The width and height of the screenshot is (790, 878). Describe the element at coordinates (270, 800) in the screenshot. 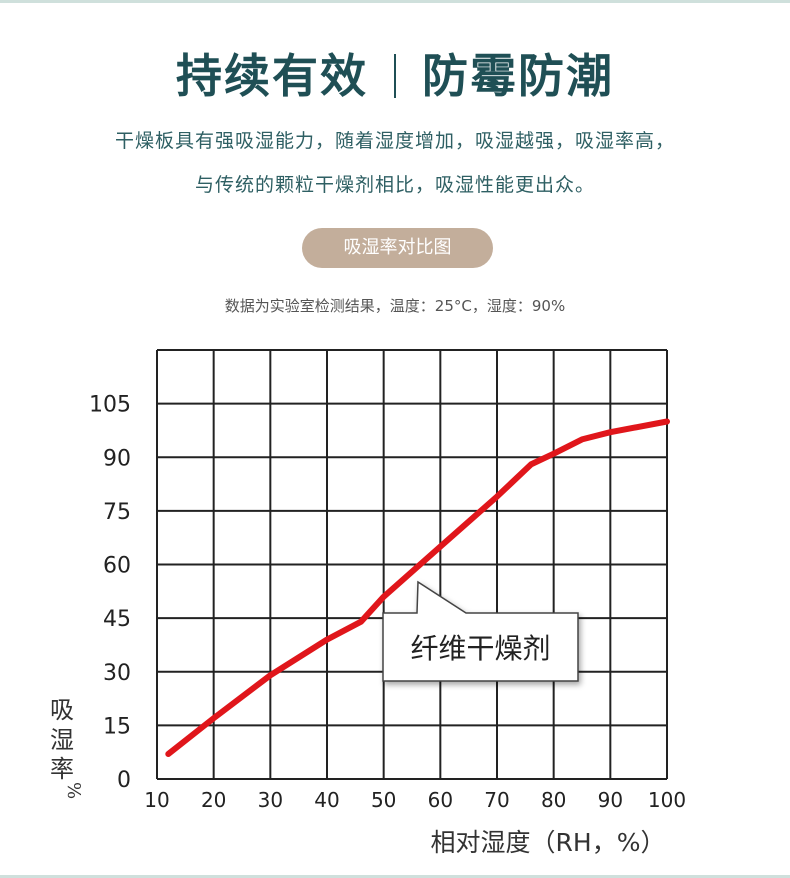

I see `x-tick-label: 30` at that location.